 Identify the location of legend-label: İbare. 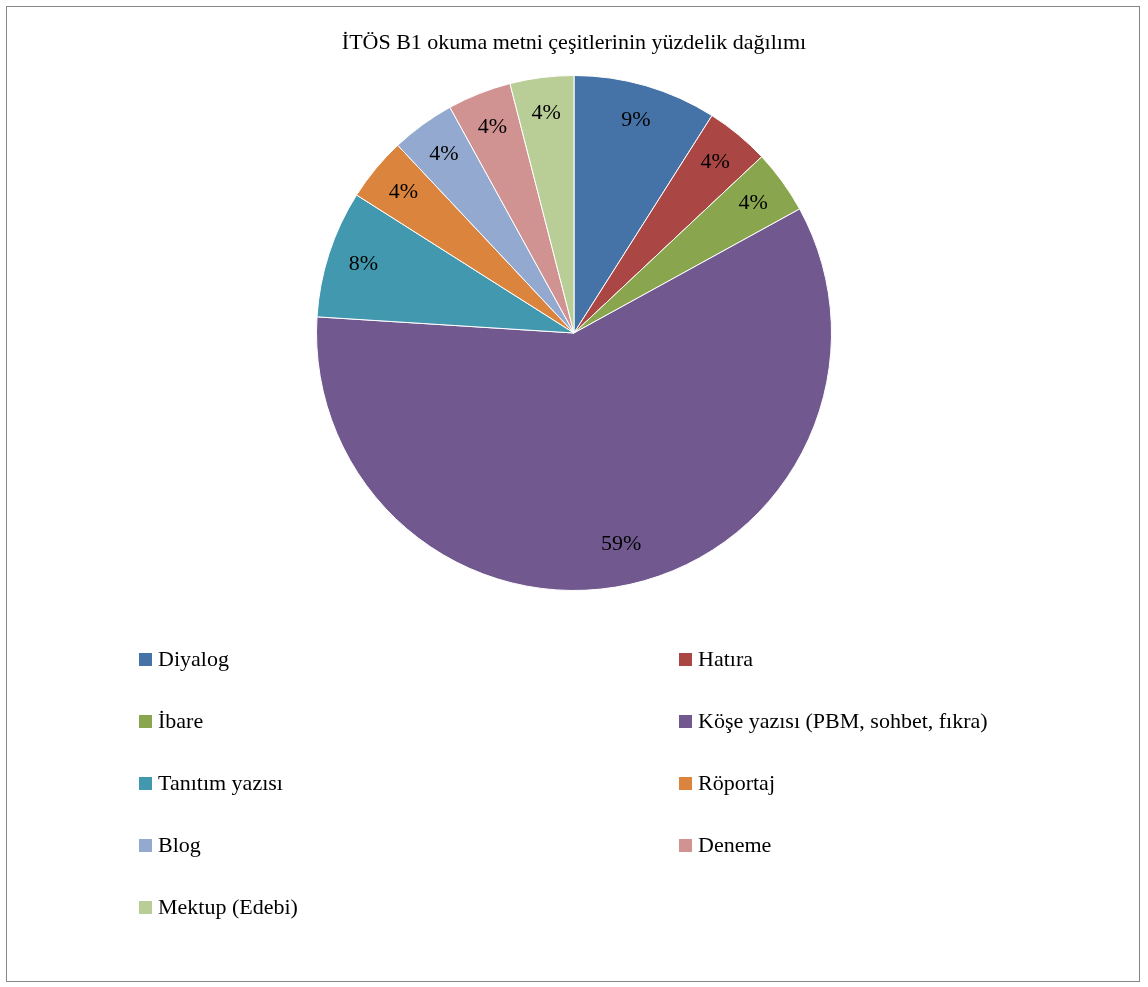
(181, 721).